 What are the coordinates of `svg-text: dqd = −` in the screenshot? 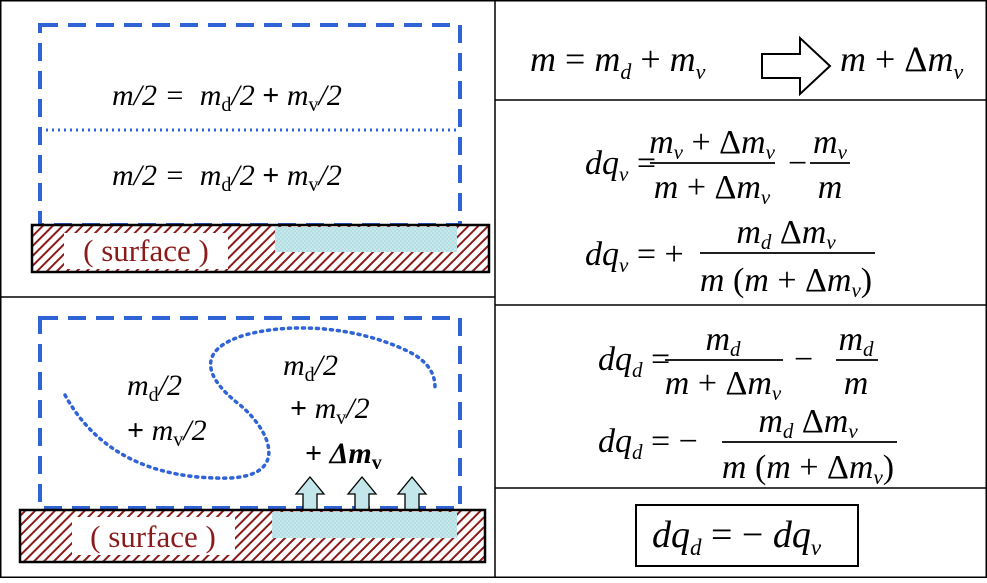 It's located at (648, 443).